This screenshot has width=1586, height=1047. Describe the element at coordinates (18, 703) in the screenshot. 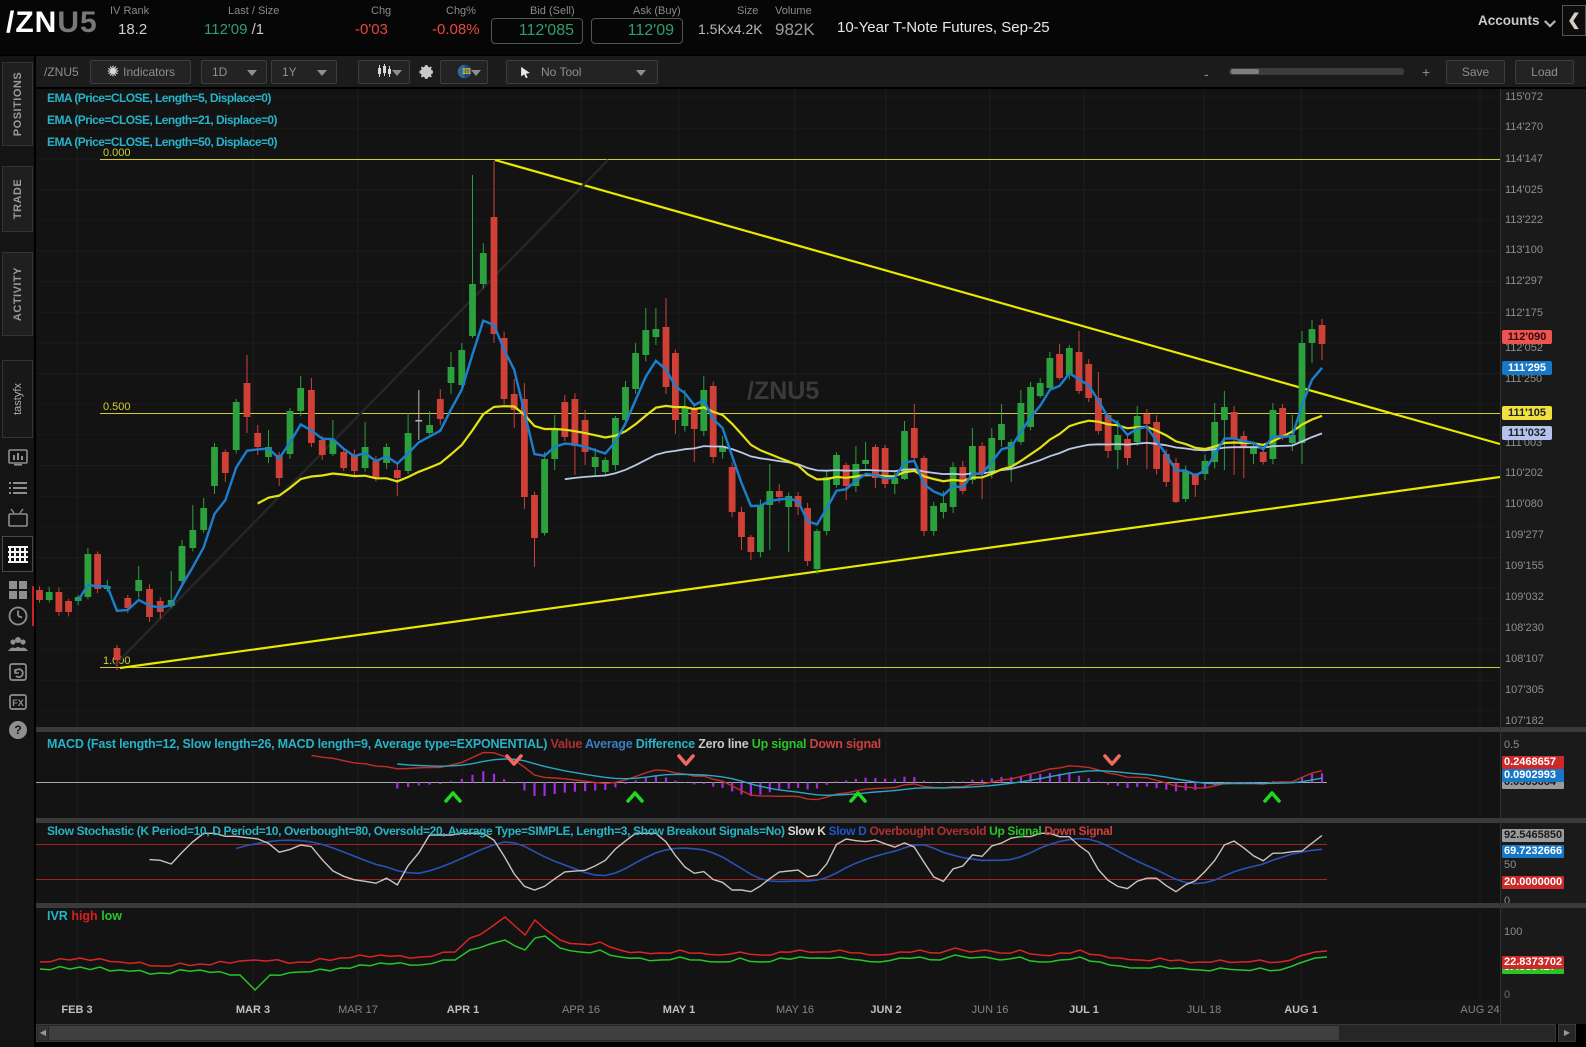

I see `svg-text: FX` at that location.